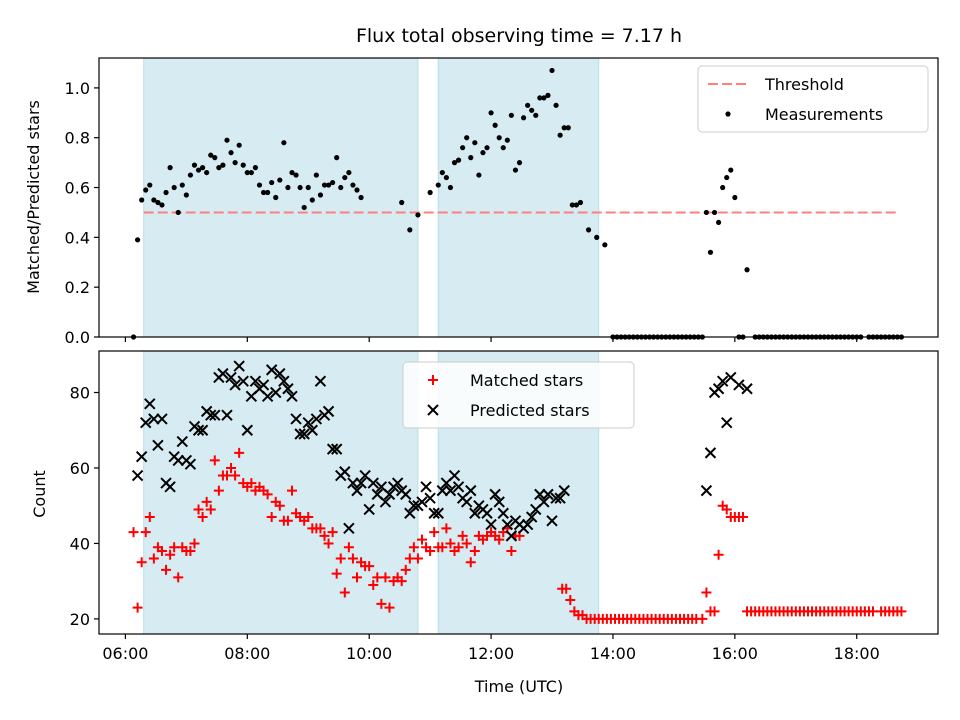 Image resolution: width=960 pixels, height=720 pixels. Describe the element at coordinates (77, 138) in the screenshot. I see `y-tick-label: 0.8` at that location.